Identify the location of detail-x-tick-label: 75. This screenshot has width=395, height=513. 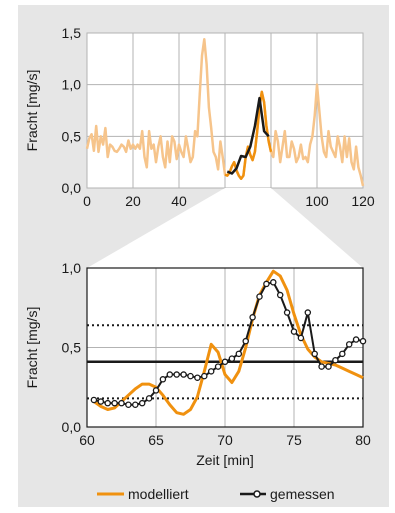
(294, 440).